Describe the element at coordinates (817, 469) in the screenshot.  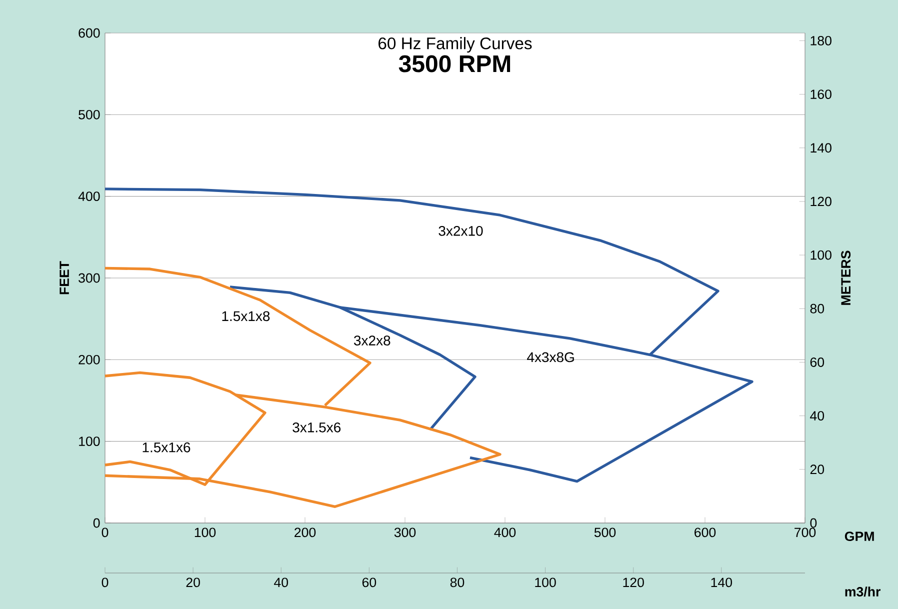
I see `y2-tick-label: 20` at that location.